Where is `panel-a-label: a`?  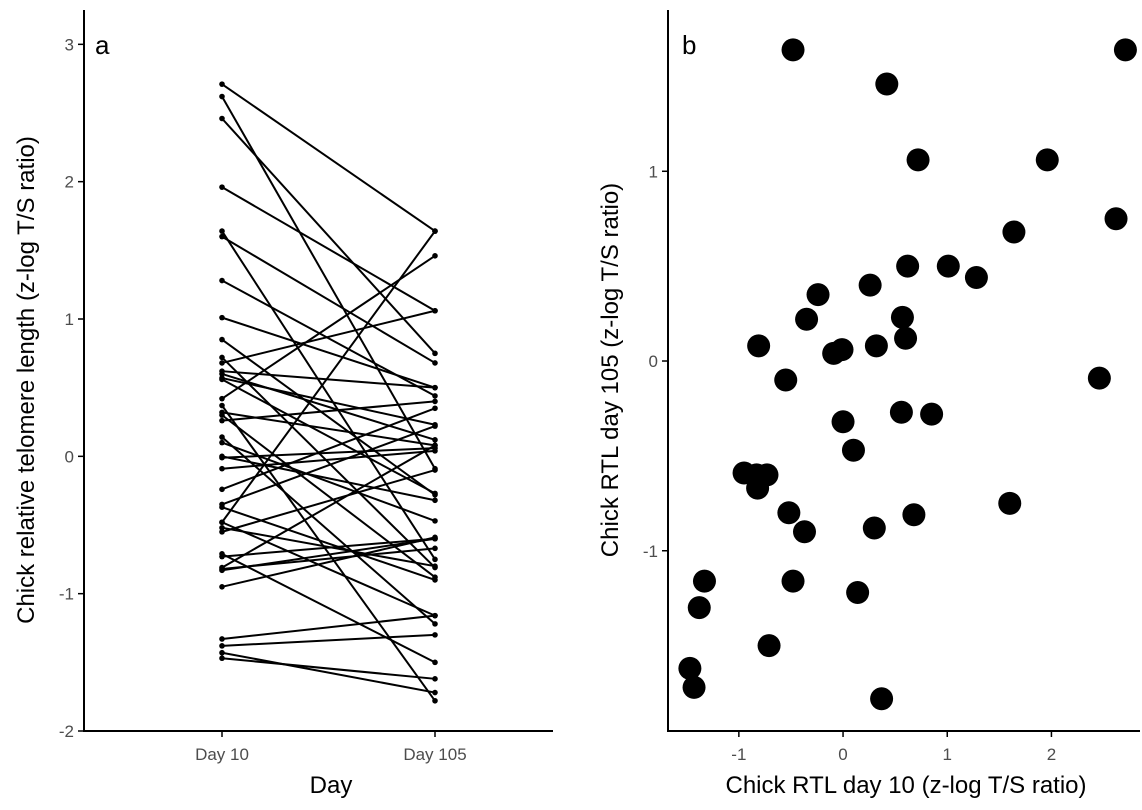 panel-a-label: a is located at coordinates (102, 45).